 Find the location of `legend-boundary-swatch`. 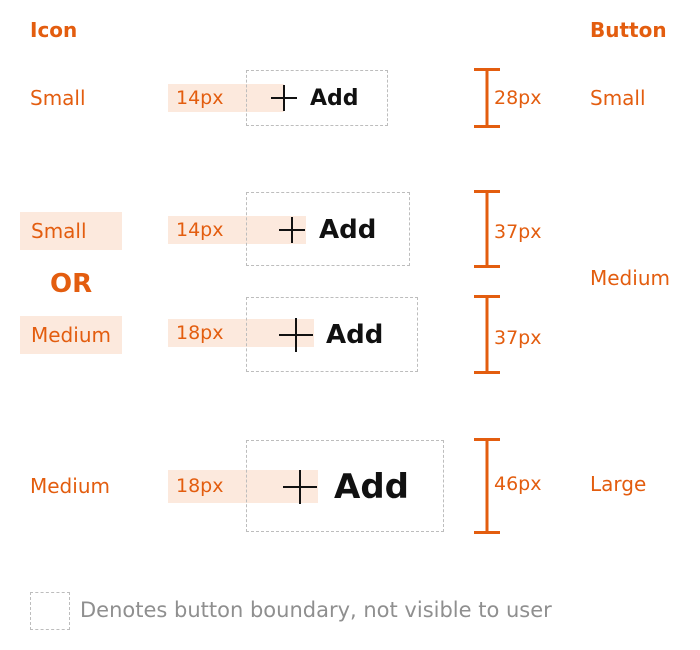

legend-boundary-swatch is located at coordinates (50, 611).